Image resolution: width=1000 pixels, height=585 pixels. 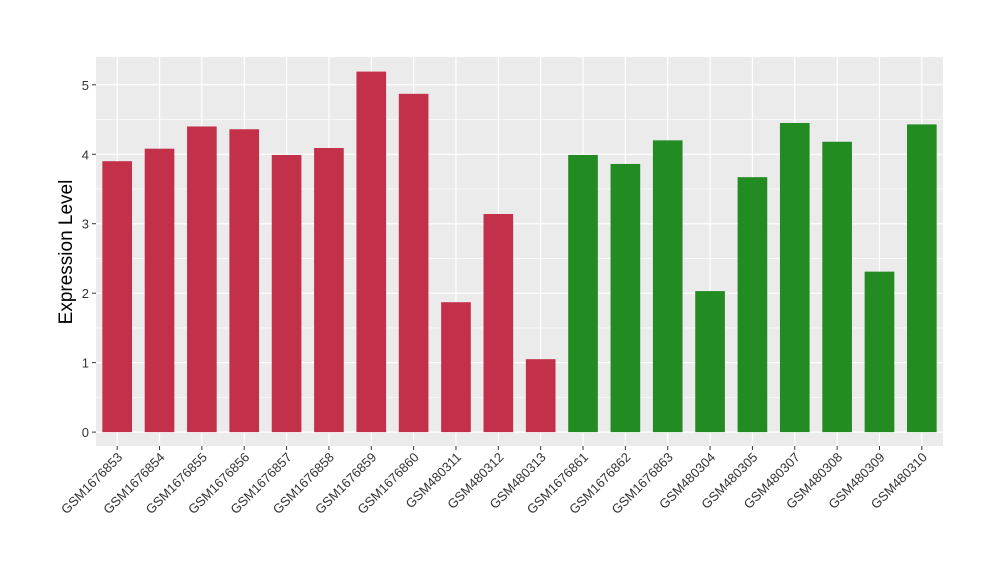 What do you see at coordinates (85, 224) in the screenshot?
I see `y-tick-label: 3` at bounding box center [85, 224].